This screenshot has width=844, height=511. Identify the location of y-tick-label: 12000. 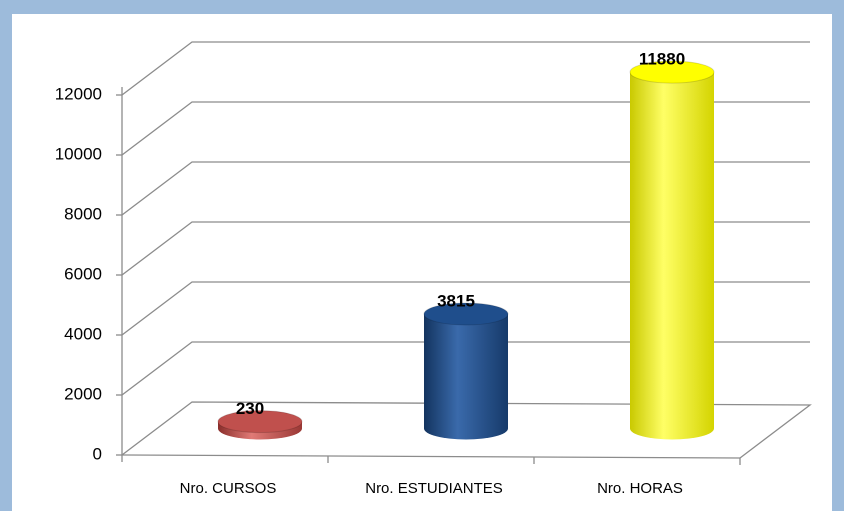
(78, 93).